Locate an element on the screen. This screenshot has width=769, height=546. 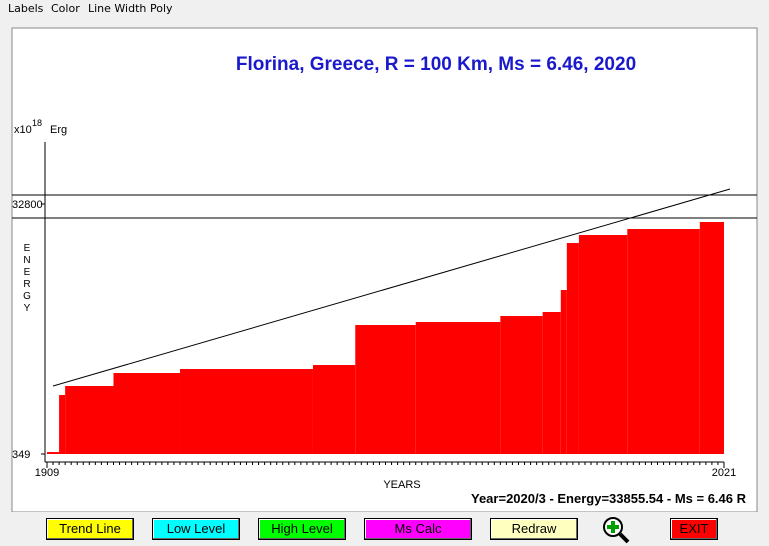
menu-item: Poly is located at coordinates (161, 8).